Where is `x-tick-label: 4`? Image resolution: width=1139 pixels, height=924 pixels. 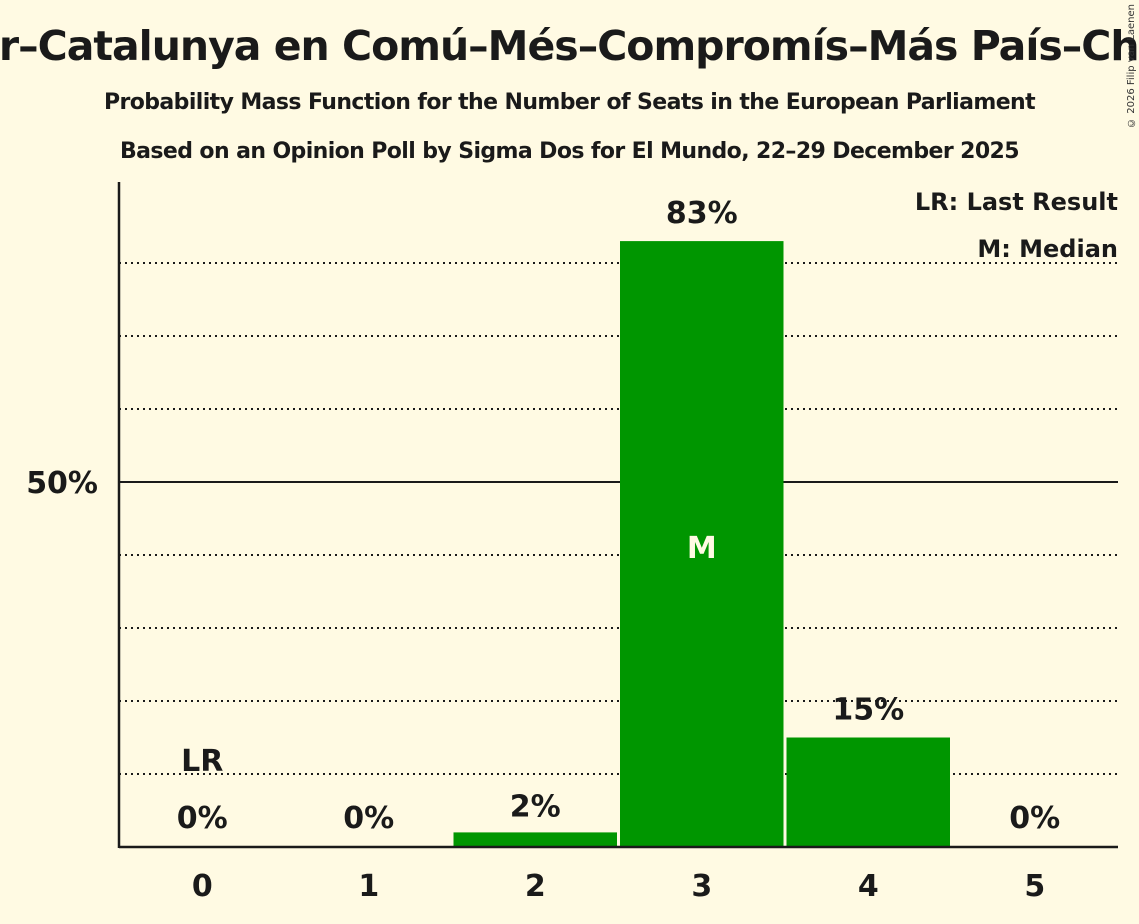
x-tick-label: 4 is located at coordinates (868, 886).